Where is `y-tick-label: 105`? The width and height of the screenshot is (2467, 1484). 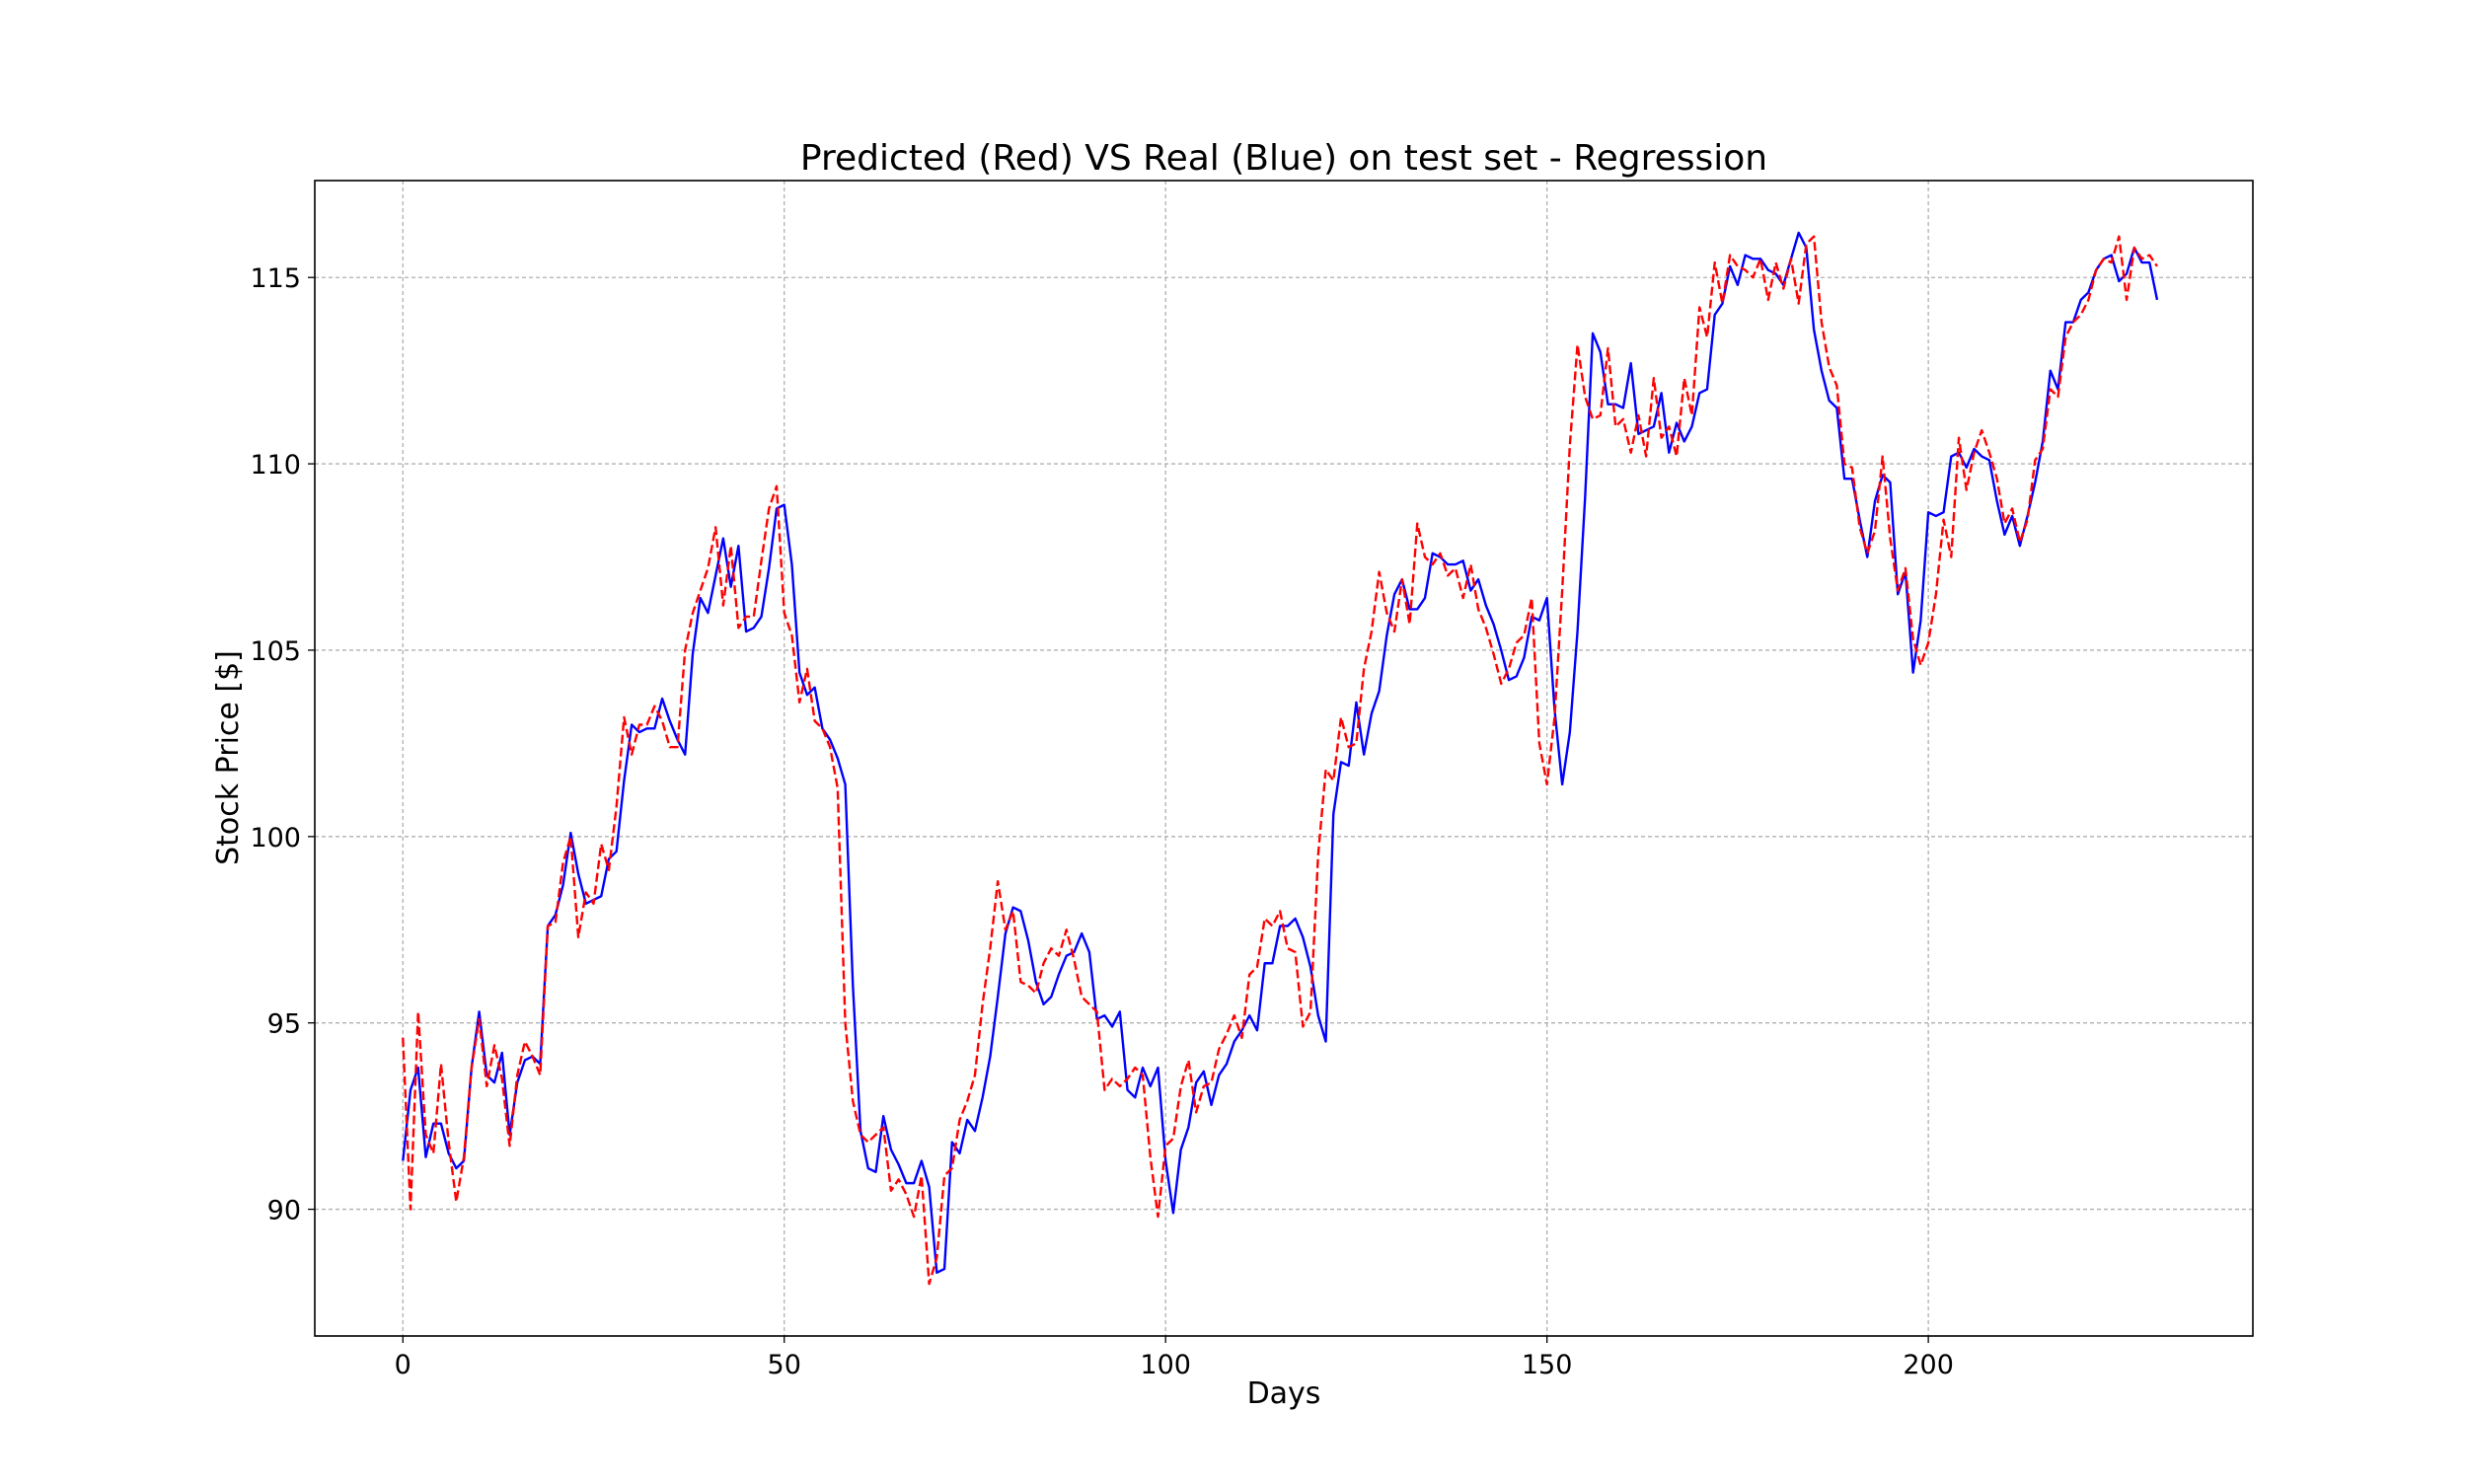 y-tick-label: 105 is located at coordinates (275, 651).